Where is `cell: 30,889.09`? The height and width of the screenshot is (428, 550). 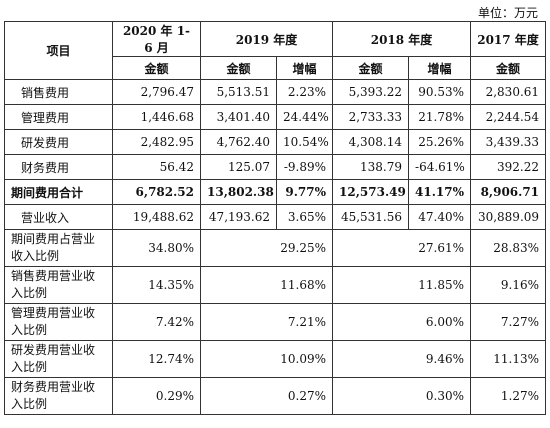 cell: 30,889.09 is located at coordinates (508, 217).